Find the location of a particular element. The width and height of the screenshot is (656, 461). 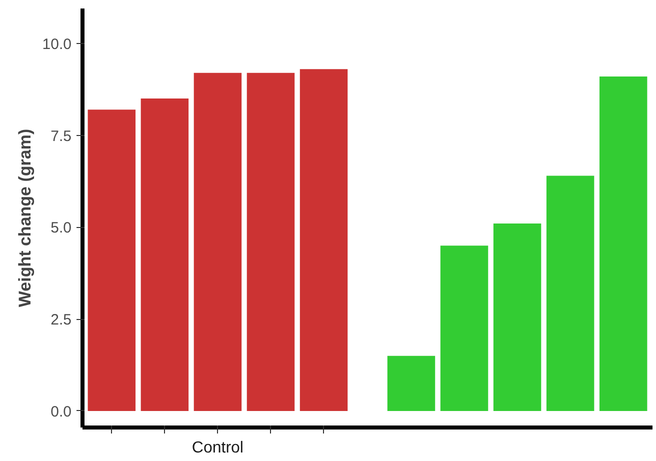

y-tick-label: 2.5 is located at coordinates (61, 320).